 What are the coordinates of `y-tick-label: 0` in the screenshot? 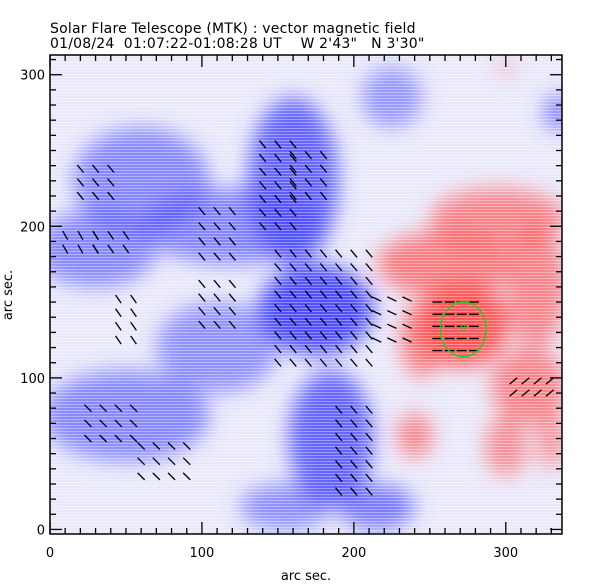 It's located at (41, 530).